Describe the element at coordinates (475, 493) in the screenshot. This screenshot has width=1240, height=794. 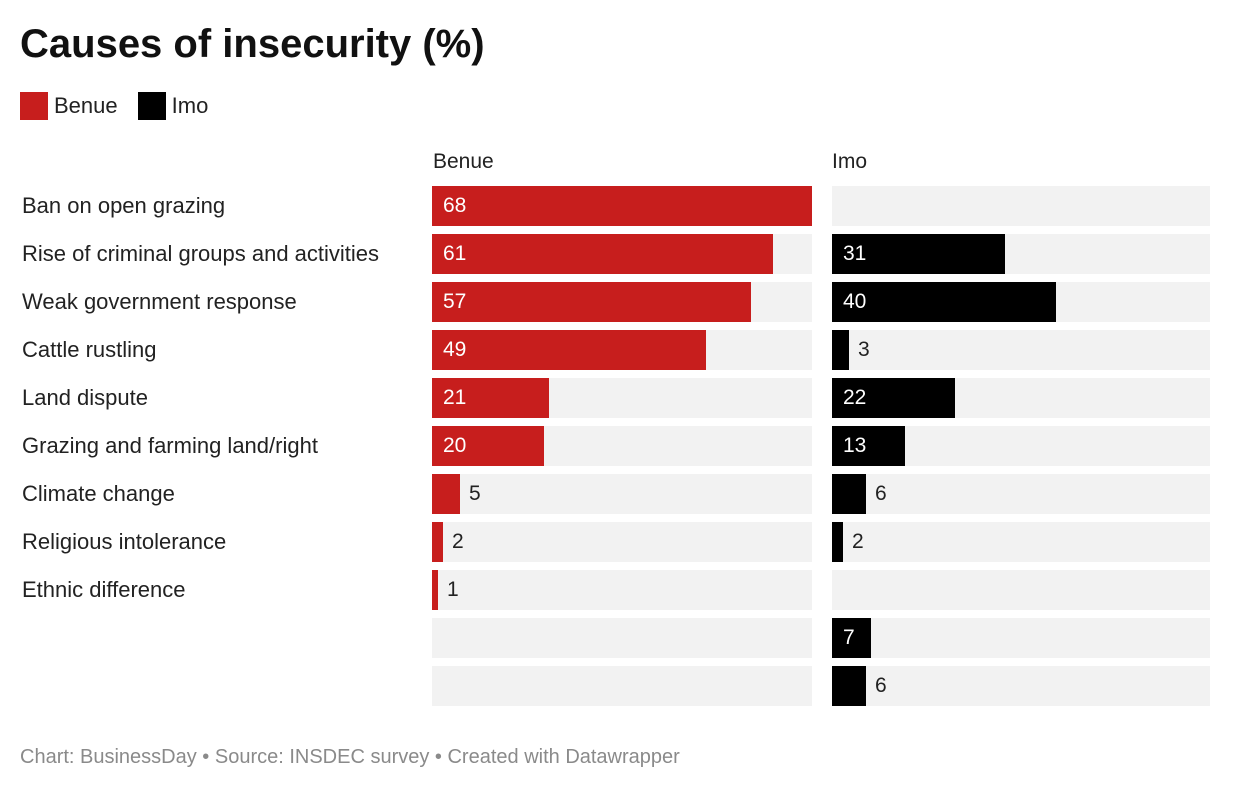
I see `value-label: 5` at that location.